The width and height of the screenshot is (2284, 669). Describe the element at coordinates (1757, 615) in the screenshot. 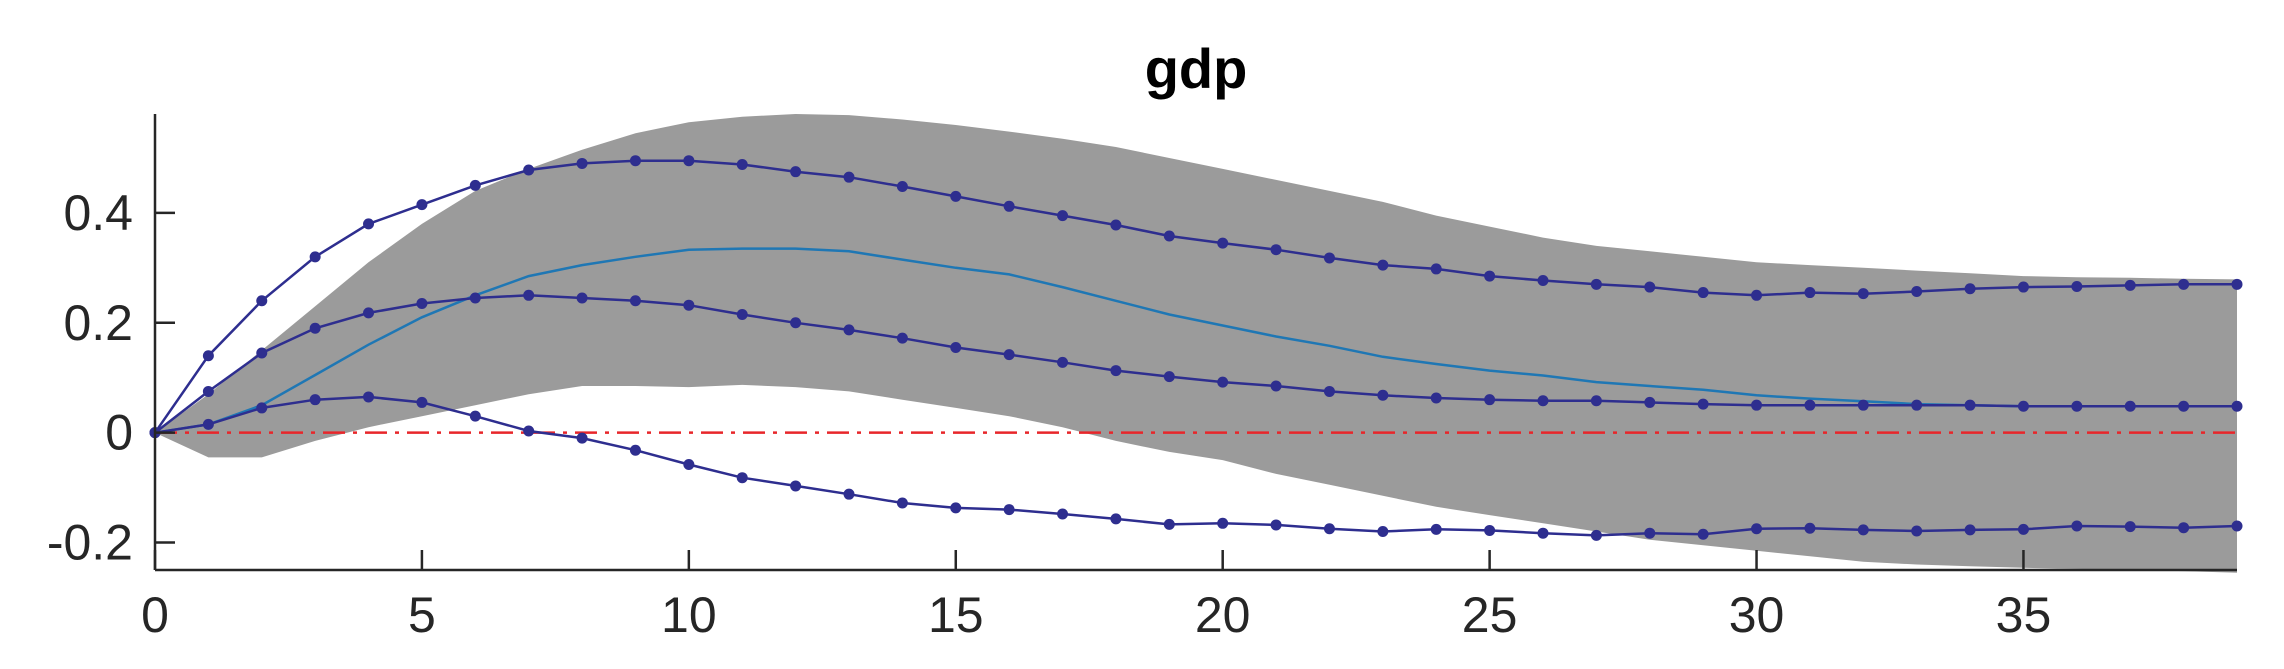

I see `x-tick-label: 30` at that location.